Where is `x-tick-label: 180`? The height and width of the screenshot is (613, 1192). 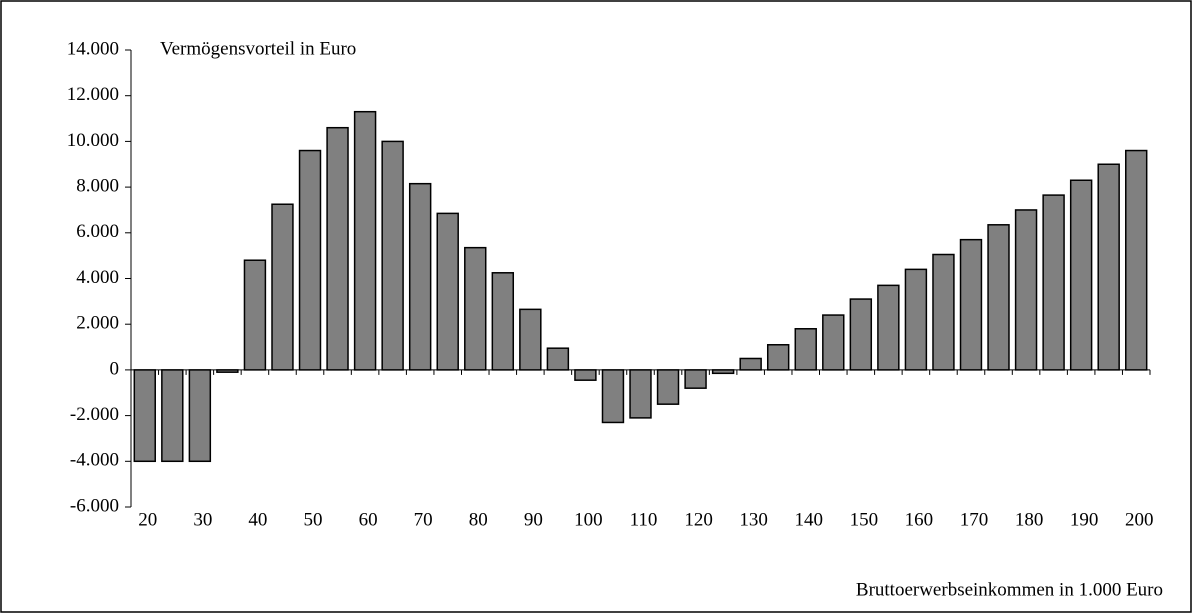 x-tick-label: 180 is located at coordinates (1029, 519).